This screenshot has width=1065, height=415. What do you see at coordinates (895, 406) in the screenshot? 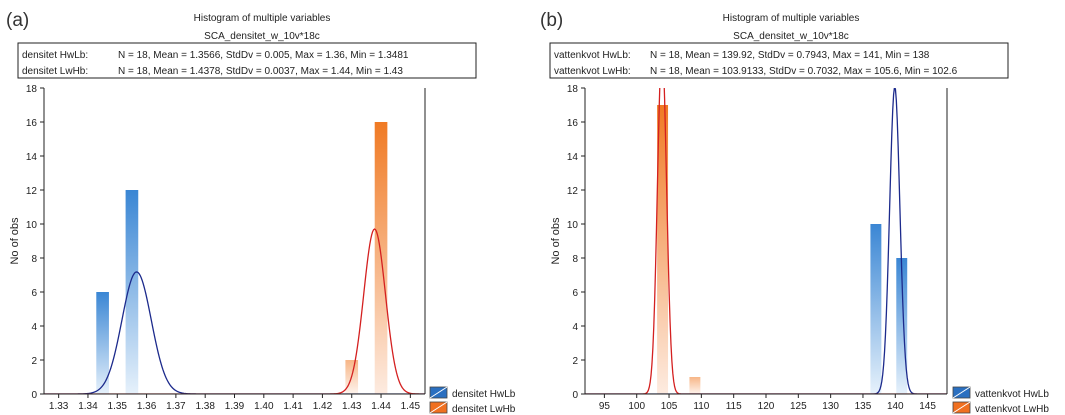
I see `x-tick-label: 140` at bounding box center [895, 406].